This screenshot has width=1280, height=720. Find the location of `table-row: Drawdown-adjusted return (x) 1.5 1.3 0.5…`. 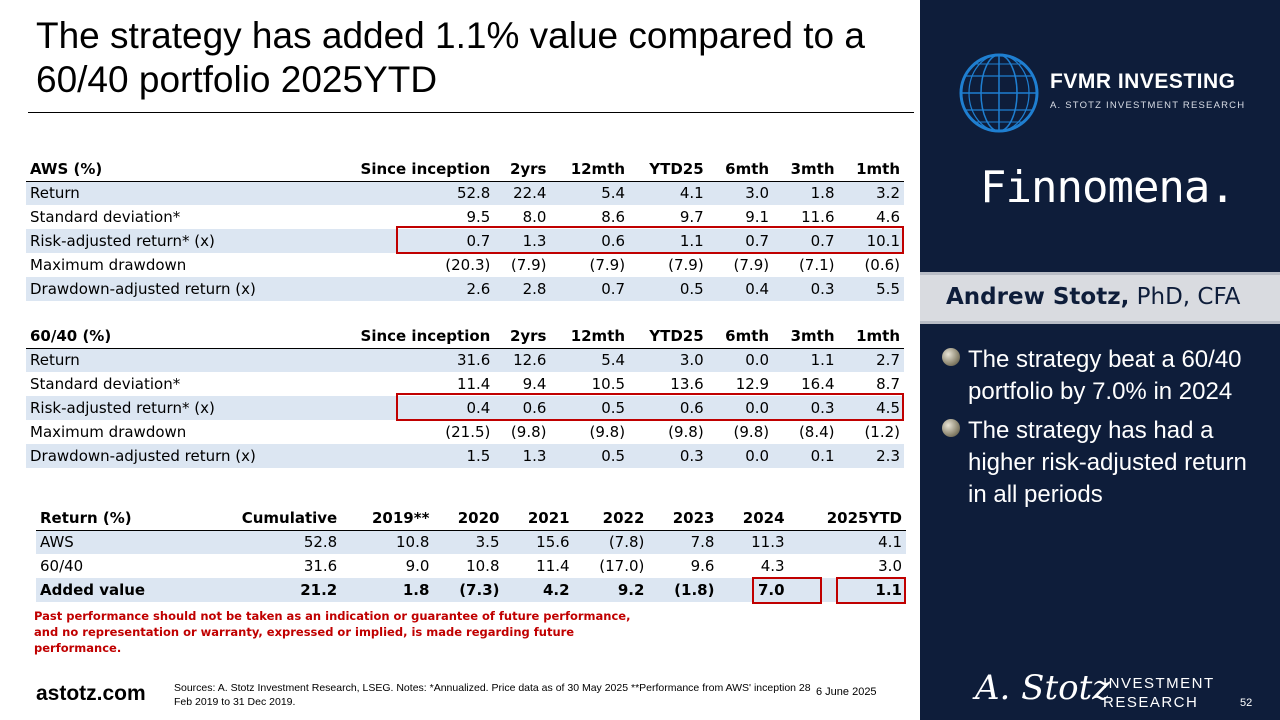

table-row: Drawdown-adjusted return (x) 1.5 1.3 0.5… is located at coordinates (465, 456).